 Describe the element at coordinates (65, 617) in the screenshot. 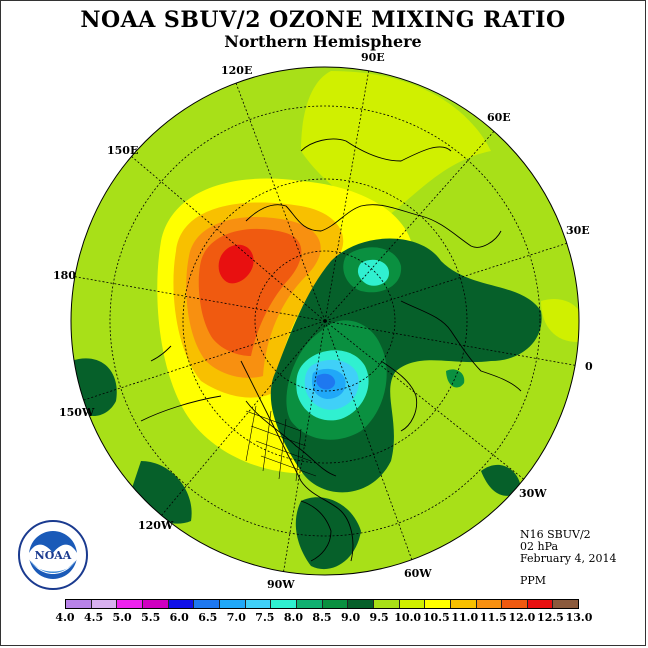

I see `color-scale-label: 4.0` at that location.